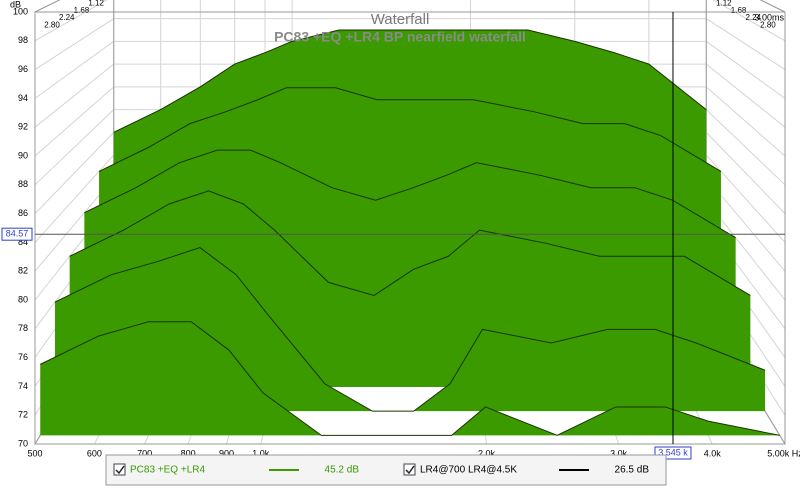 This screenshot has height=489, width=800. What do you see at coordinates (23, 386) in the screenshot?
I see `y-tick-label: 74` at bounding box center [23, 386].